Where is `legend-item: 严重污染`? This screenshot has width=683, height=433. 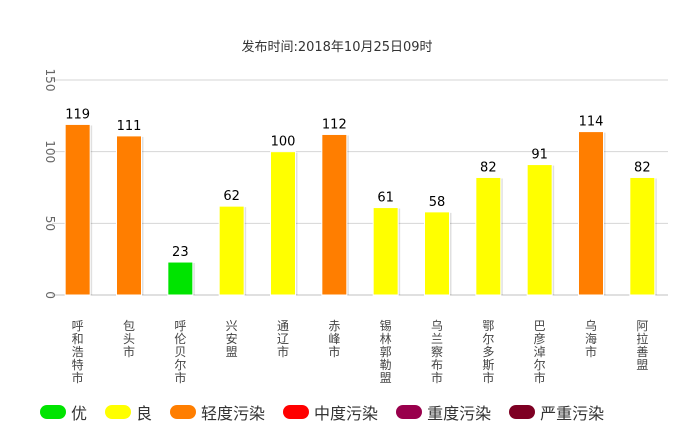
legend-item: 严重污染 is located at coordinates (556, 412).